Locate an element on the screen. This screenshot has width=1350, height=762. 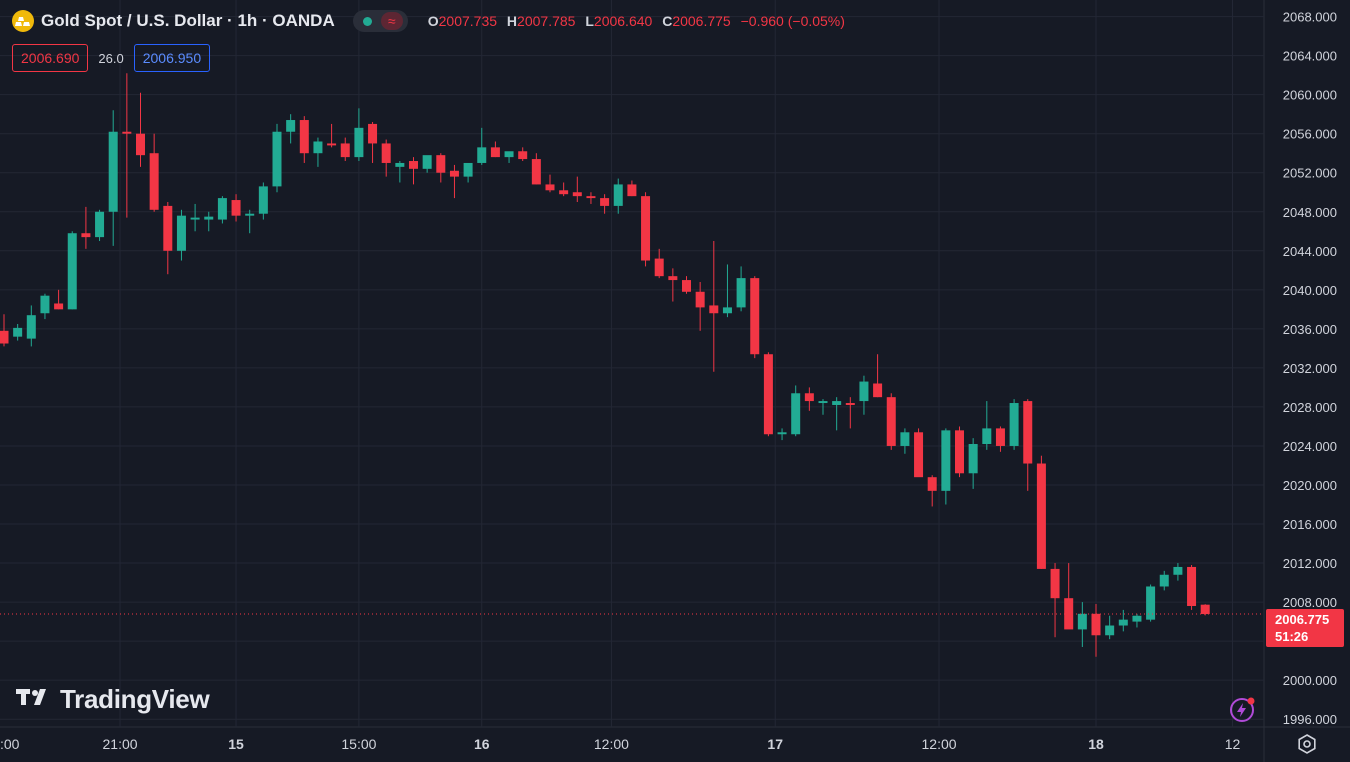
price-tick-label: 2036.000 is located at coordinates (1310, 329).